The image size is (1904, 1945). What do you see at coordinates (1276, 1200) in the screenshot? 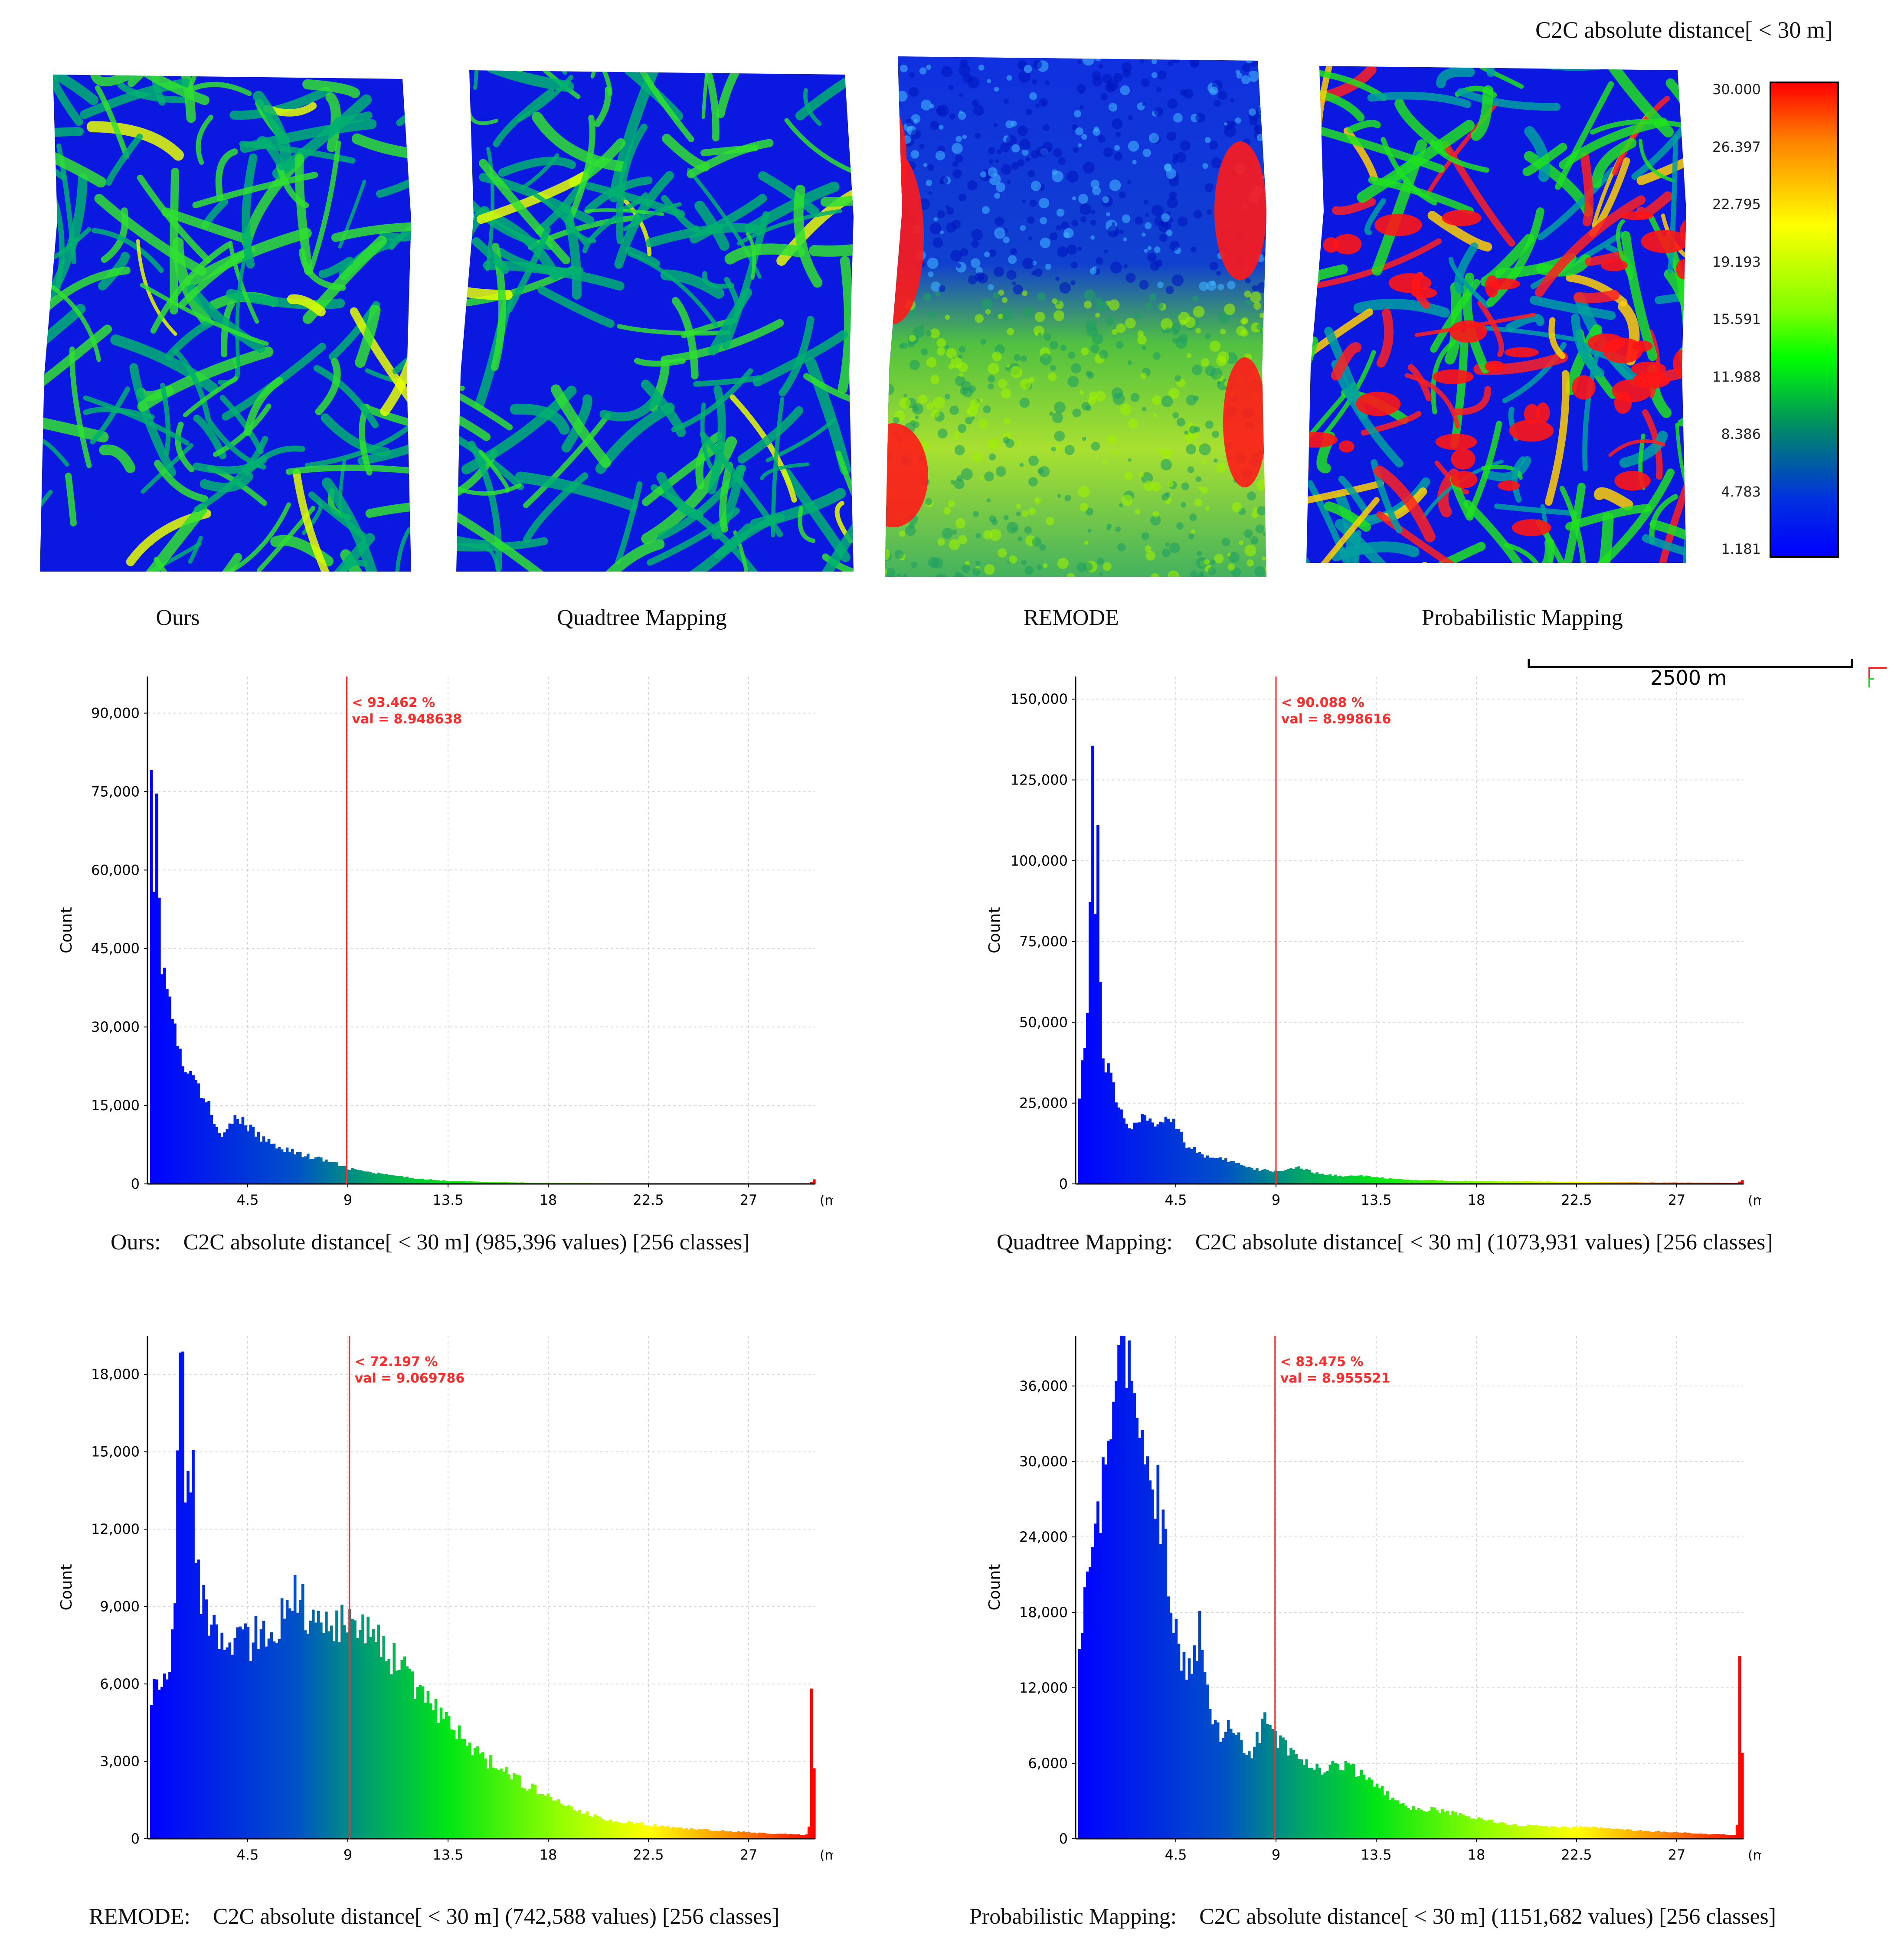
I see `x-tick-label: 9` at bounding box center [1276, 1200].